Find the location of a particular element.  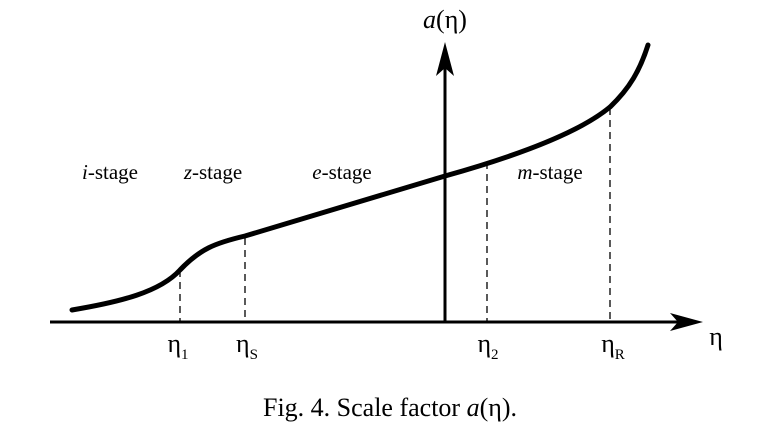

y-axis-var: a is located at coordinates (429, 19).